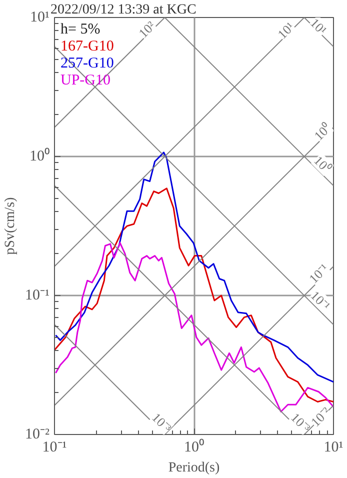 This screenshot has height=478, width=347. What do you see at coordinates (54, 448) in the screenshot?
I see `x-tick-label: 10⁻¹` at bounding box center [54, 448].